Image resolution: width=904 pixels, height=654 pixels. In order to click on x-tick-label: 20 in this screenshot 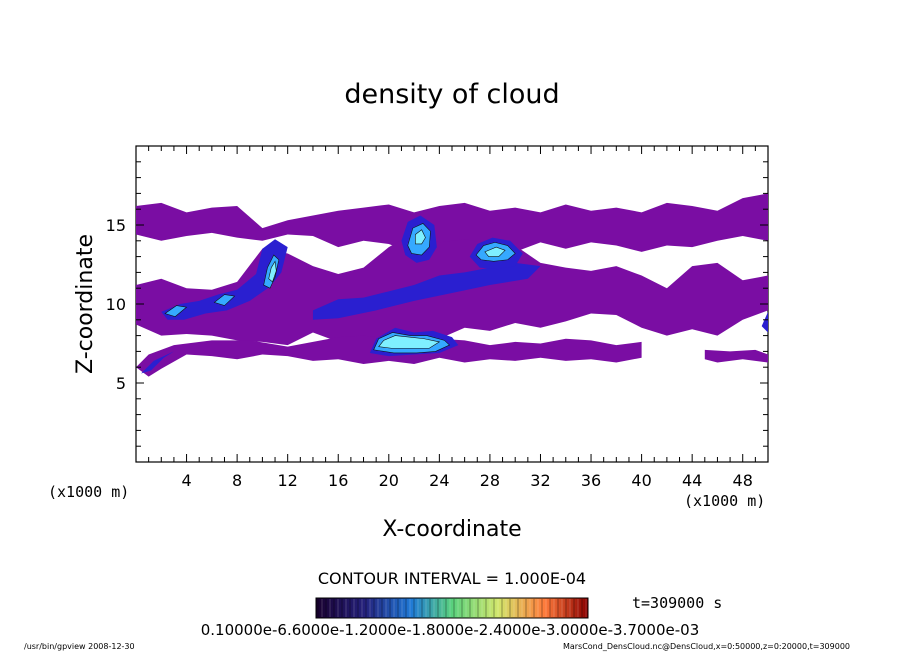, I will do `click(389, 480)`.